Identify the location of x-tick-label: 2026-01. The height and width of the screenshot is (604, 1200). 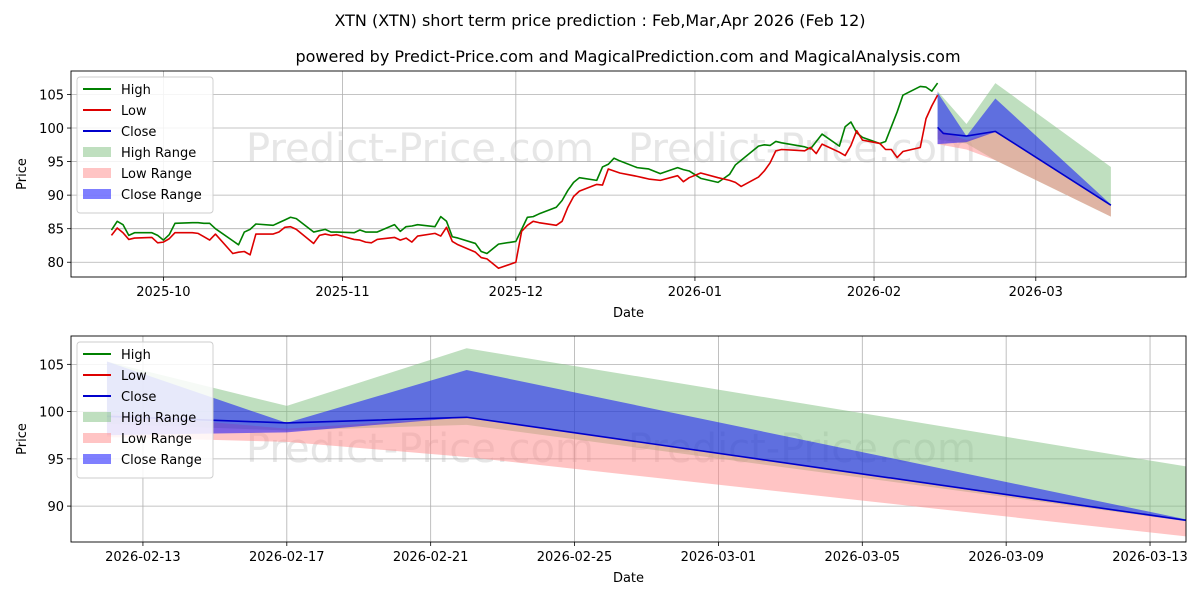
(695, 292).